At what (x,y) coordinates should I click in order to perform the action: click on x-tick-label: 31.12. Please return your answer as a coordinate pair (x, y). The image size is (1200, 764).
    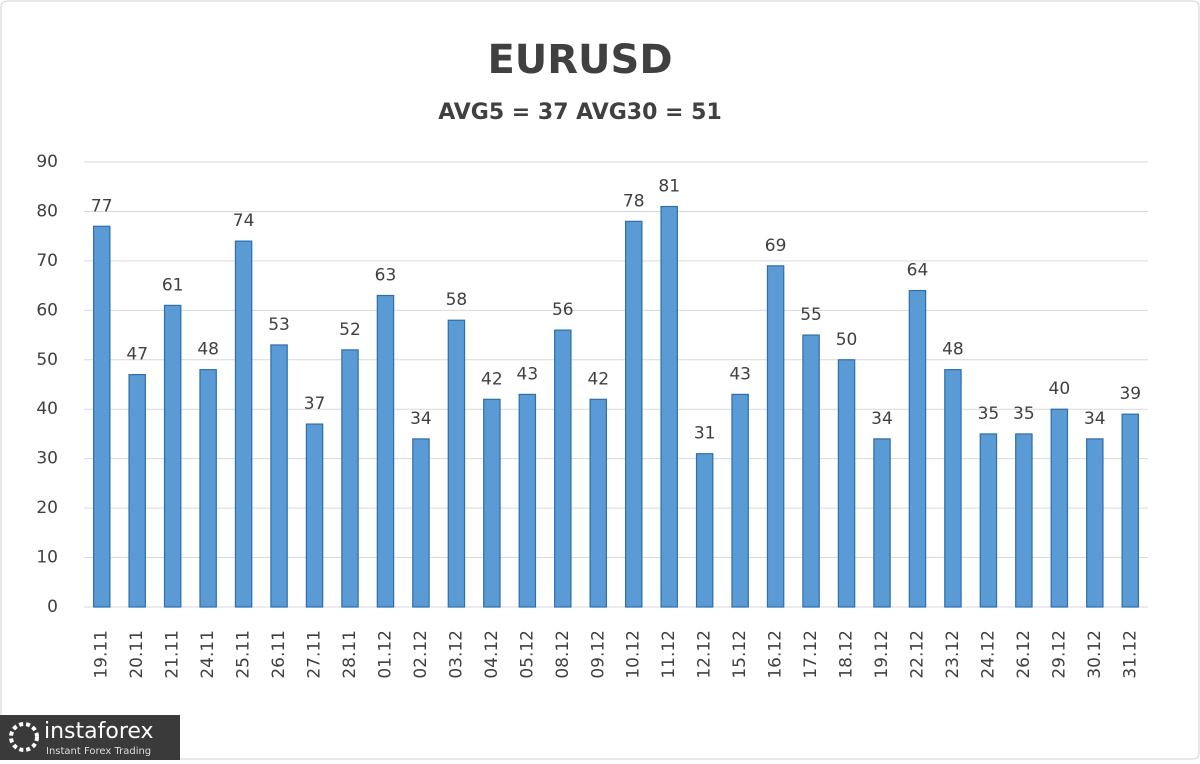
    Looking at the image, I should click on (1130, 654).